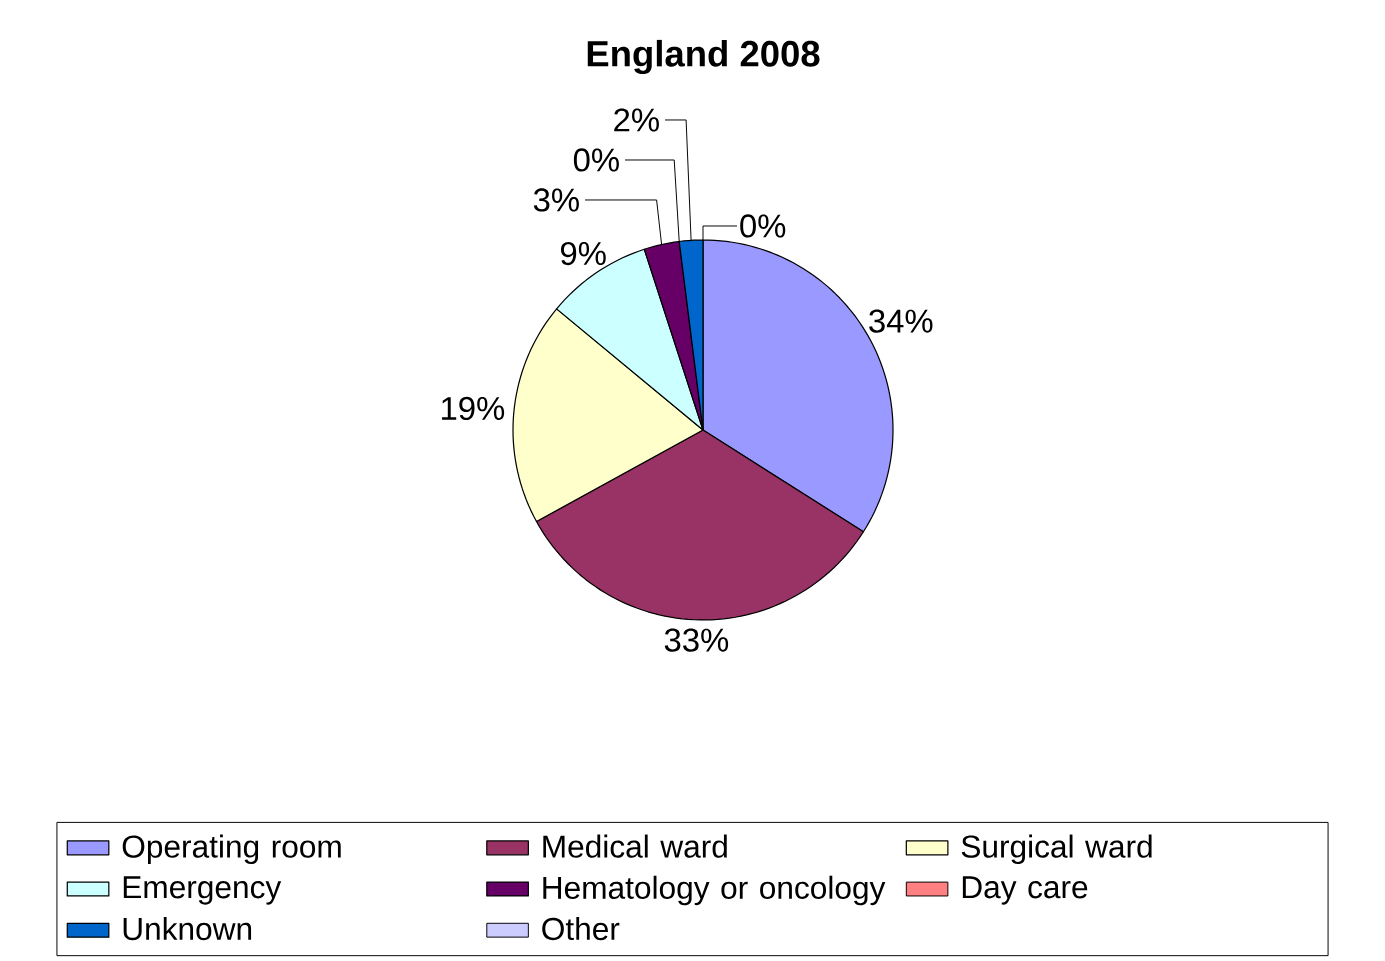  Describe the element at coordinates (581, 928) in the screenshot. I see `legend-label: Other` at that location.